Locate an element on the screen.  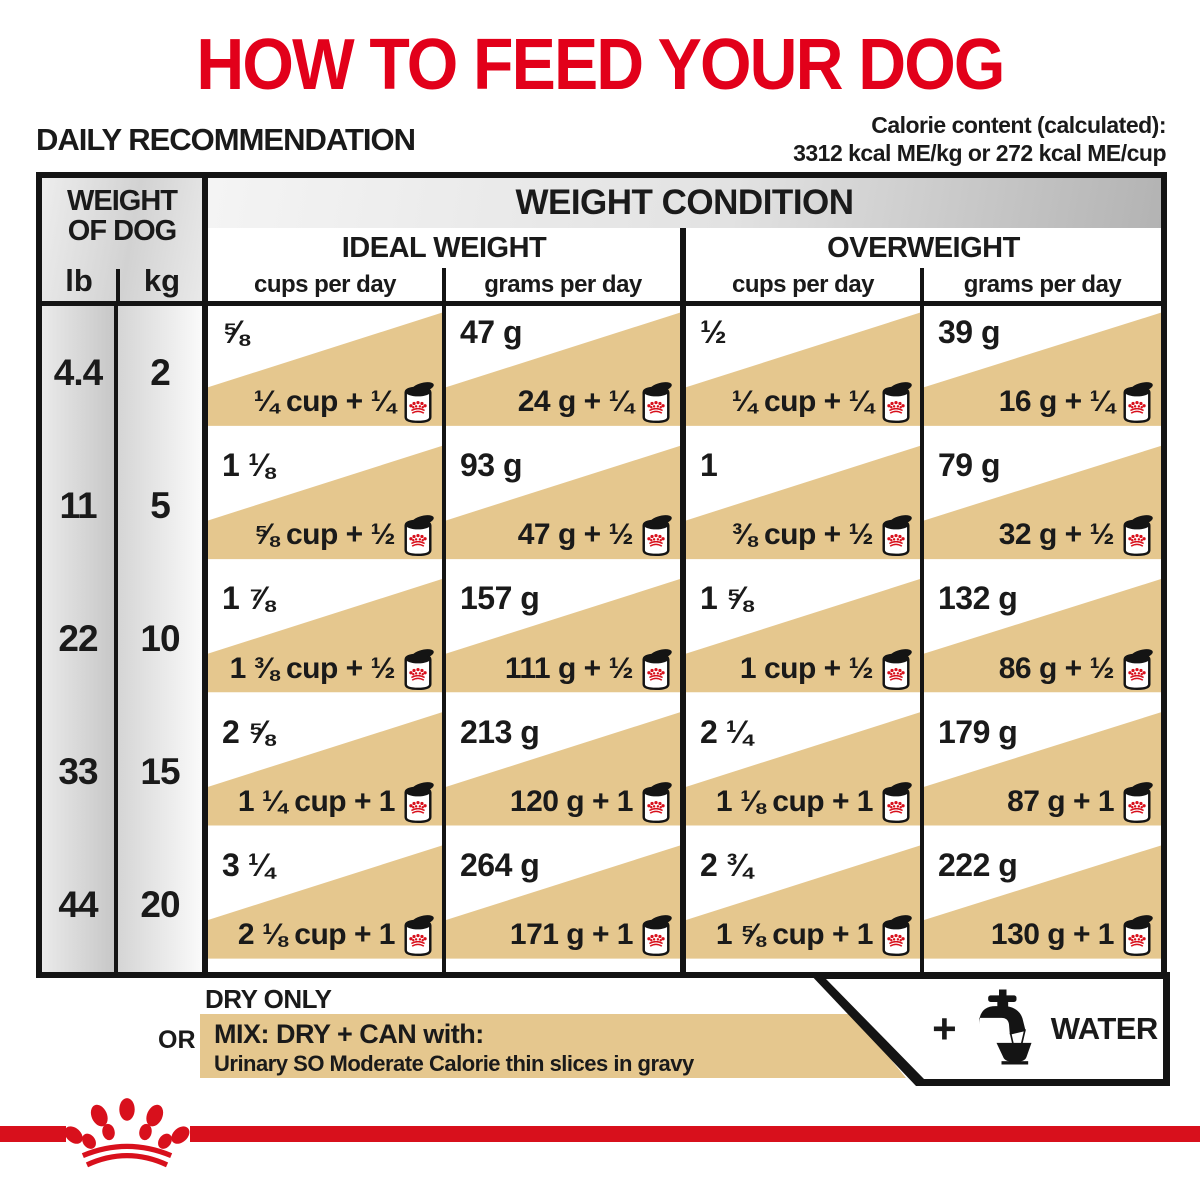
mix-value: 1 ⅜ cup + ½ is located at coordinates (332, 669).